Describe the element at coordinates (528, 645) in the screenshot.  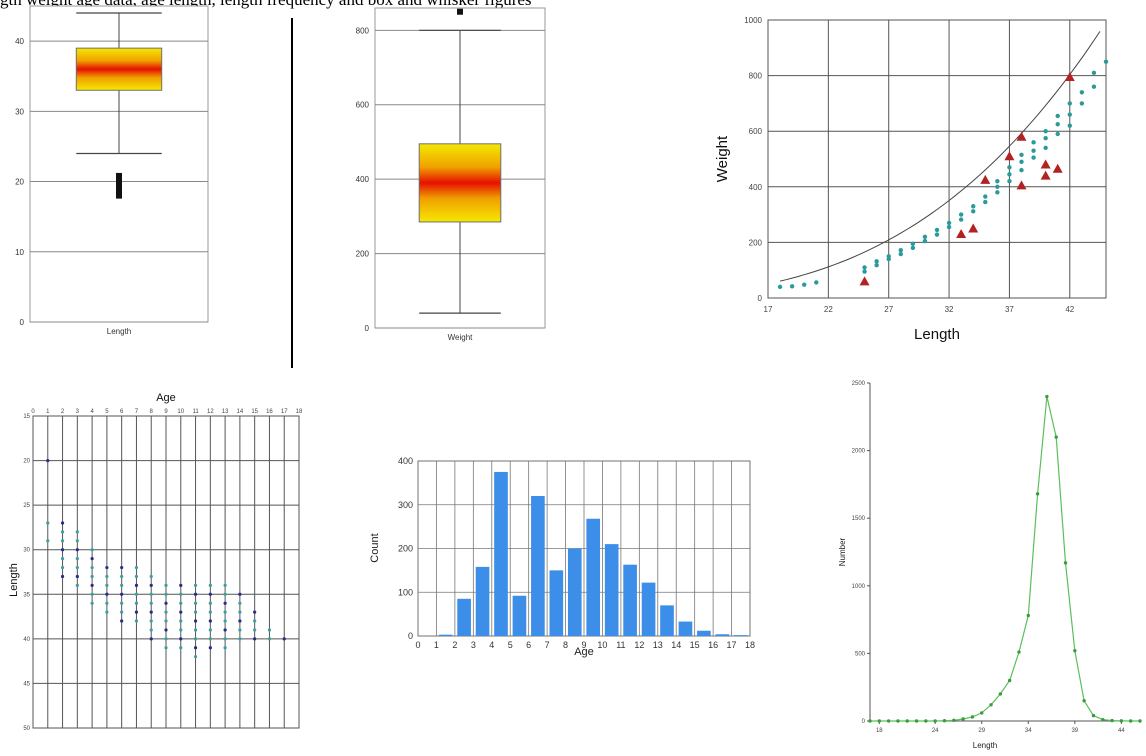
I see `x-tick-label: 6` at that location.